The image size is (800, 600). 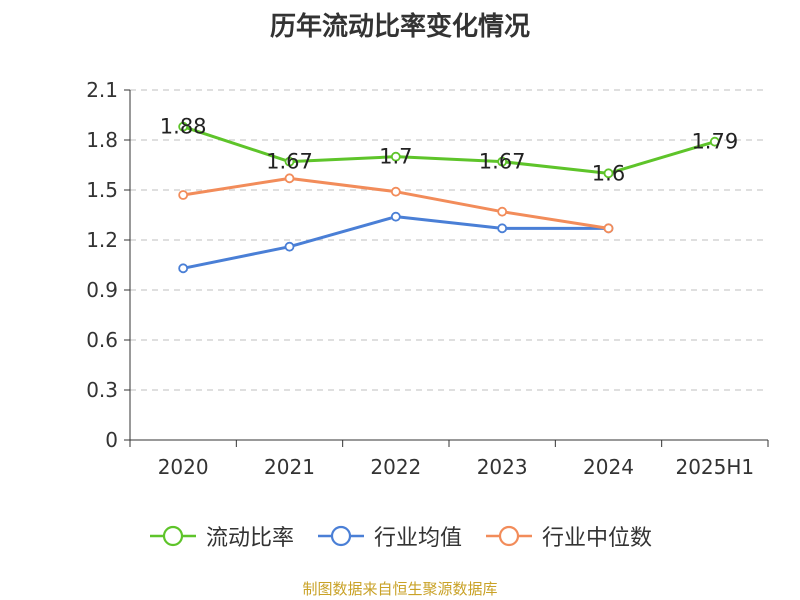 What do you see at coordinates (102, 390) in the screenshot?
I see `y-tick-label: 0.3` at bounding box center [102, 390].